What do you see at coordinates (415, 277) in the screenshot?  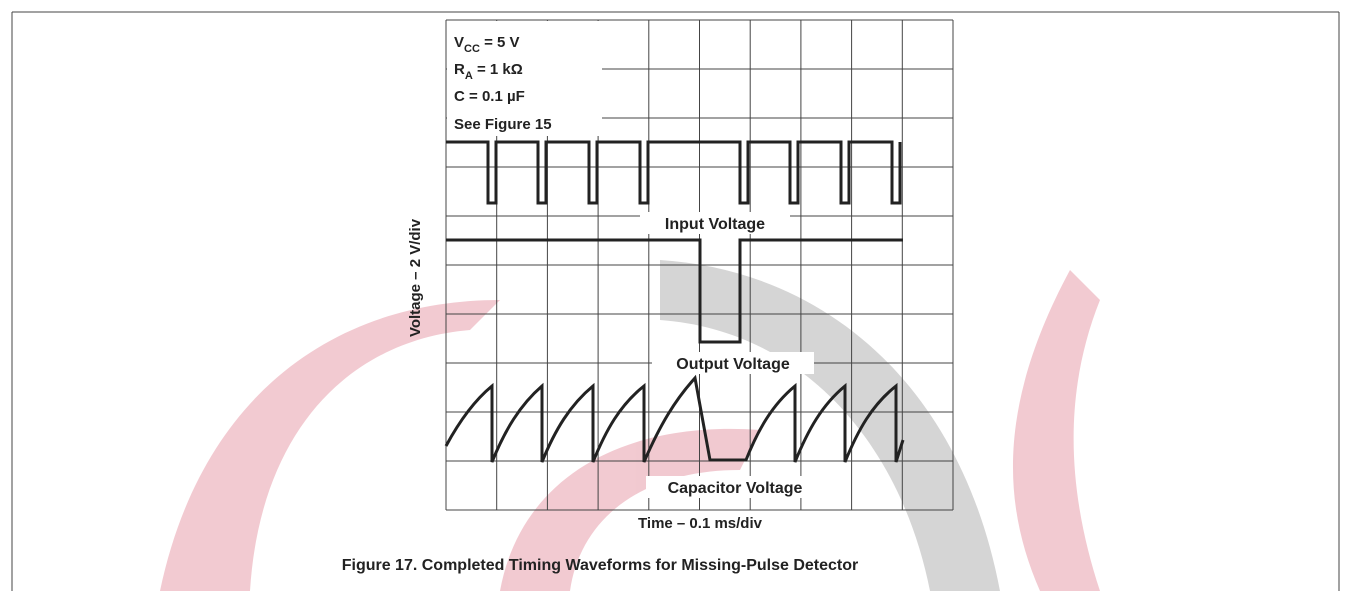 I see `y-axis-label: Voltage – 2 V/div` at bounding box center [415, 277].